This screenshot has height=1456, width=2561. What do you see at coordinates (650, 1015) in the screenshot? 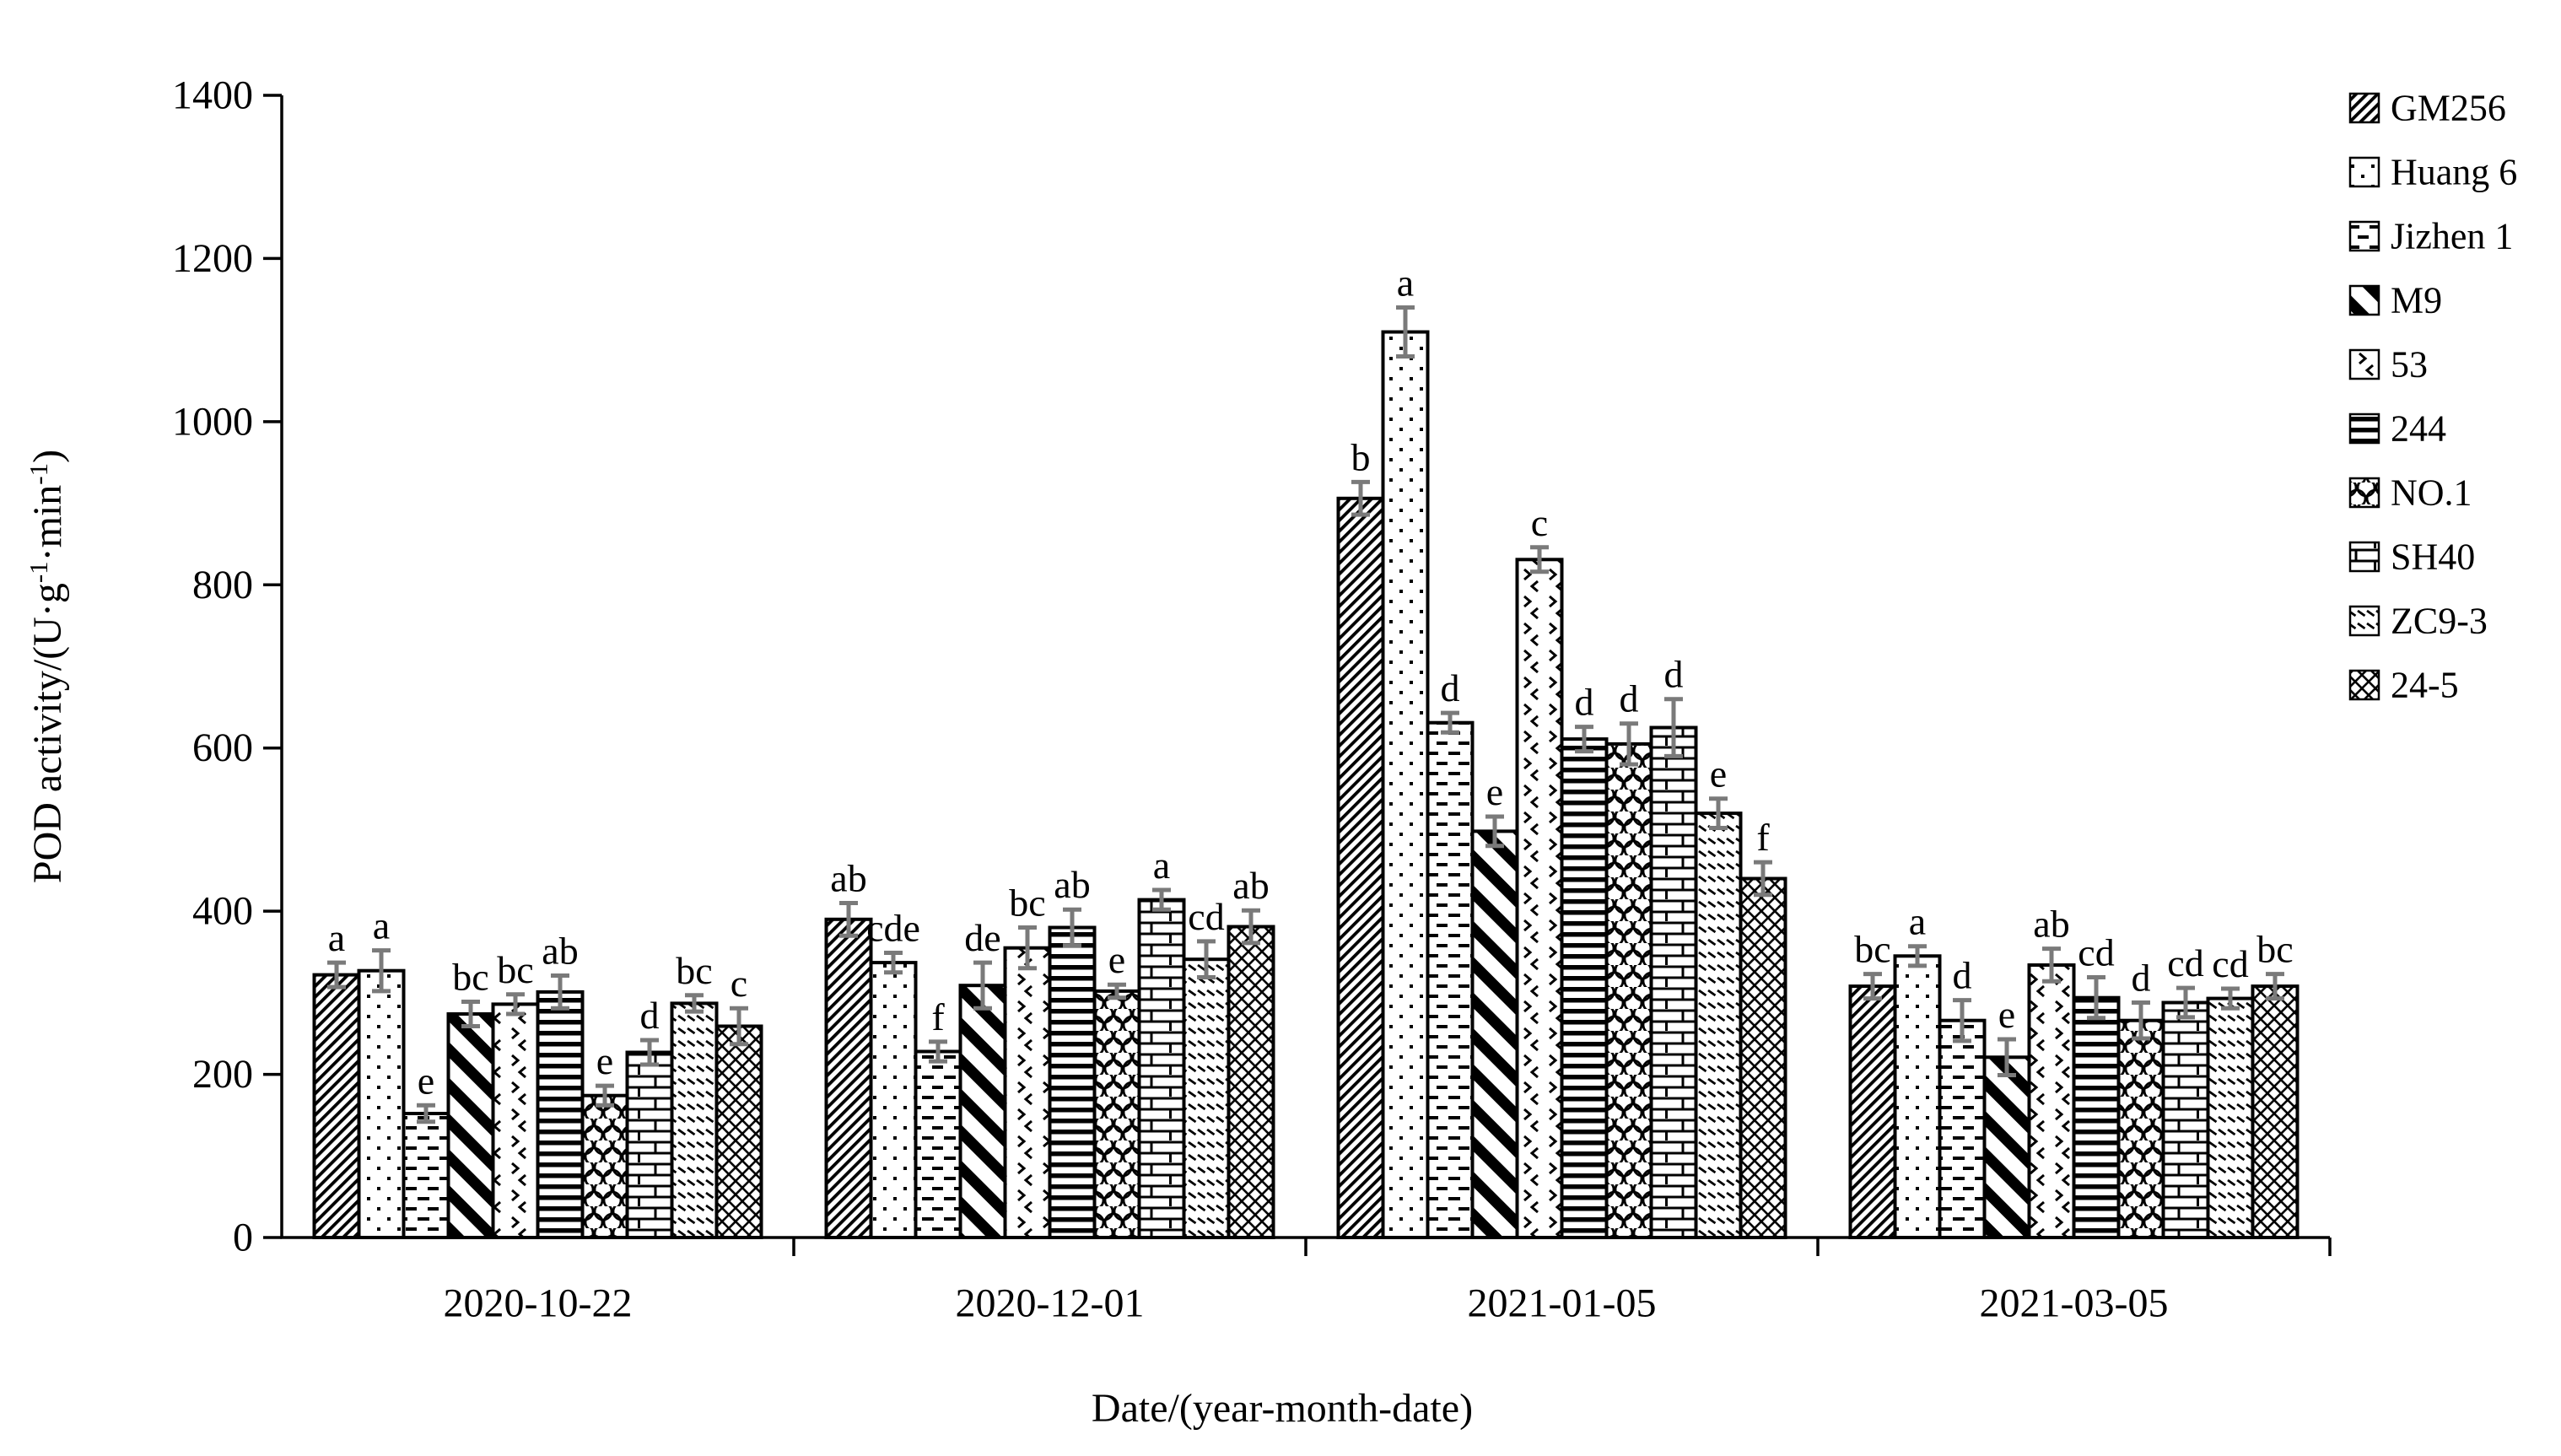
I see `sig-letter-sh40-2020-10-22: d` at bounding box center [650, 1015].